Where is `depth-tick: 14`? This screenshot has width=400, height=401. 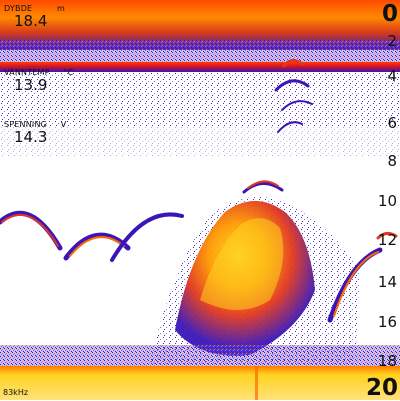 depth-tick: 14 is located at coordinates (387, 282).